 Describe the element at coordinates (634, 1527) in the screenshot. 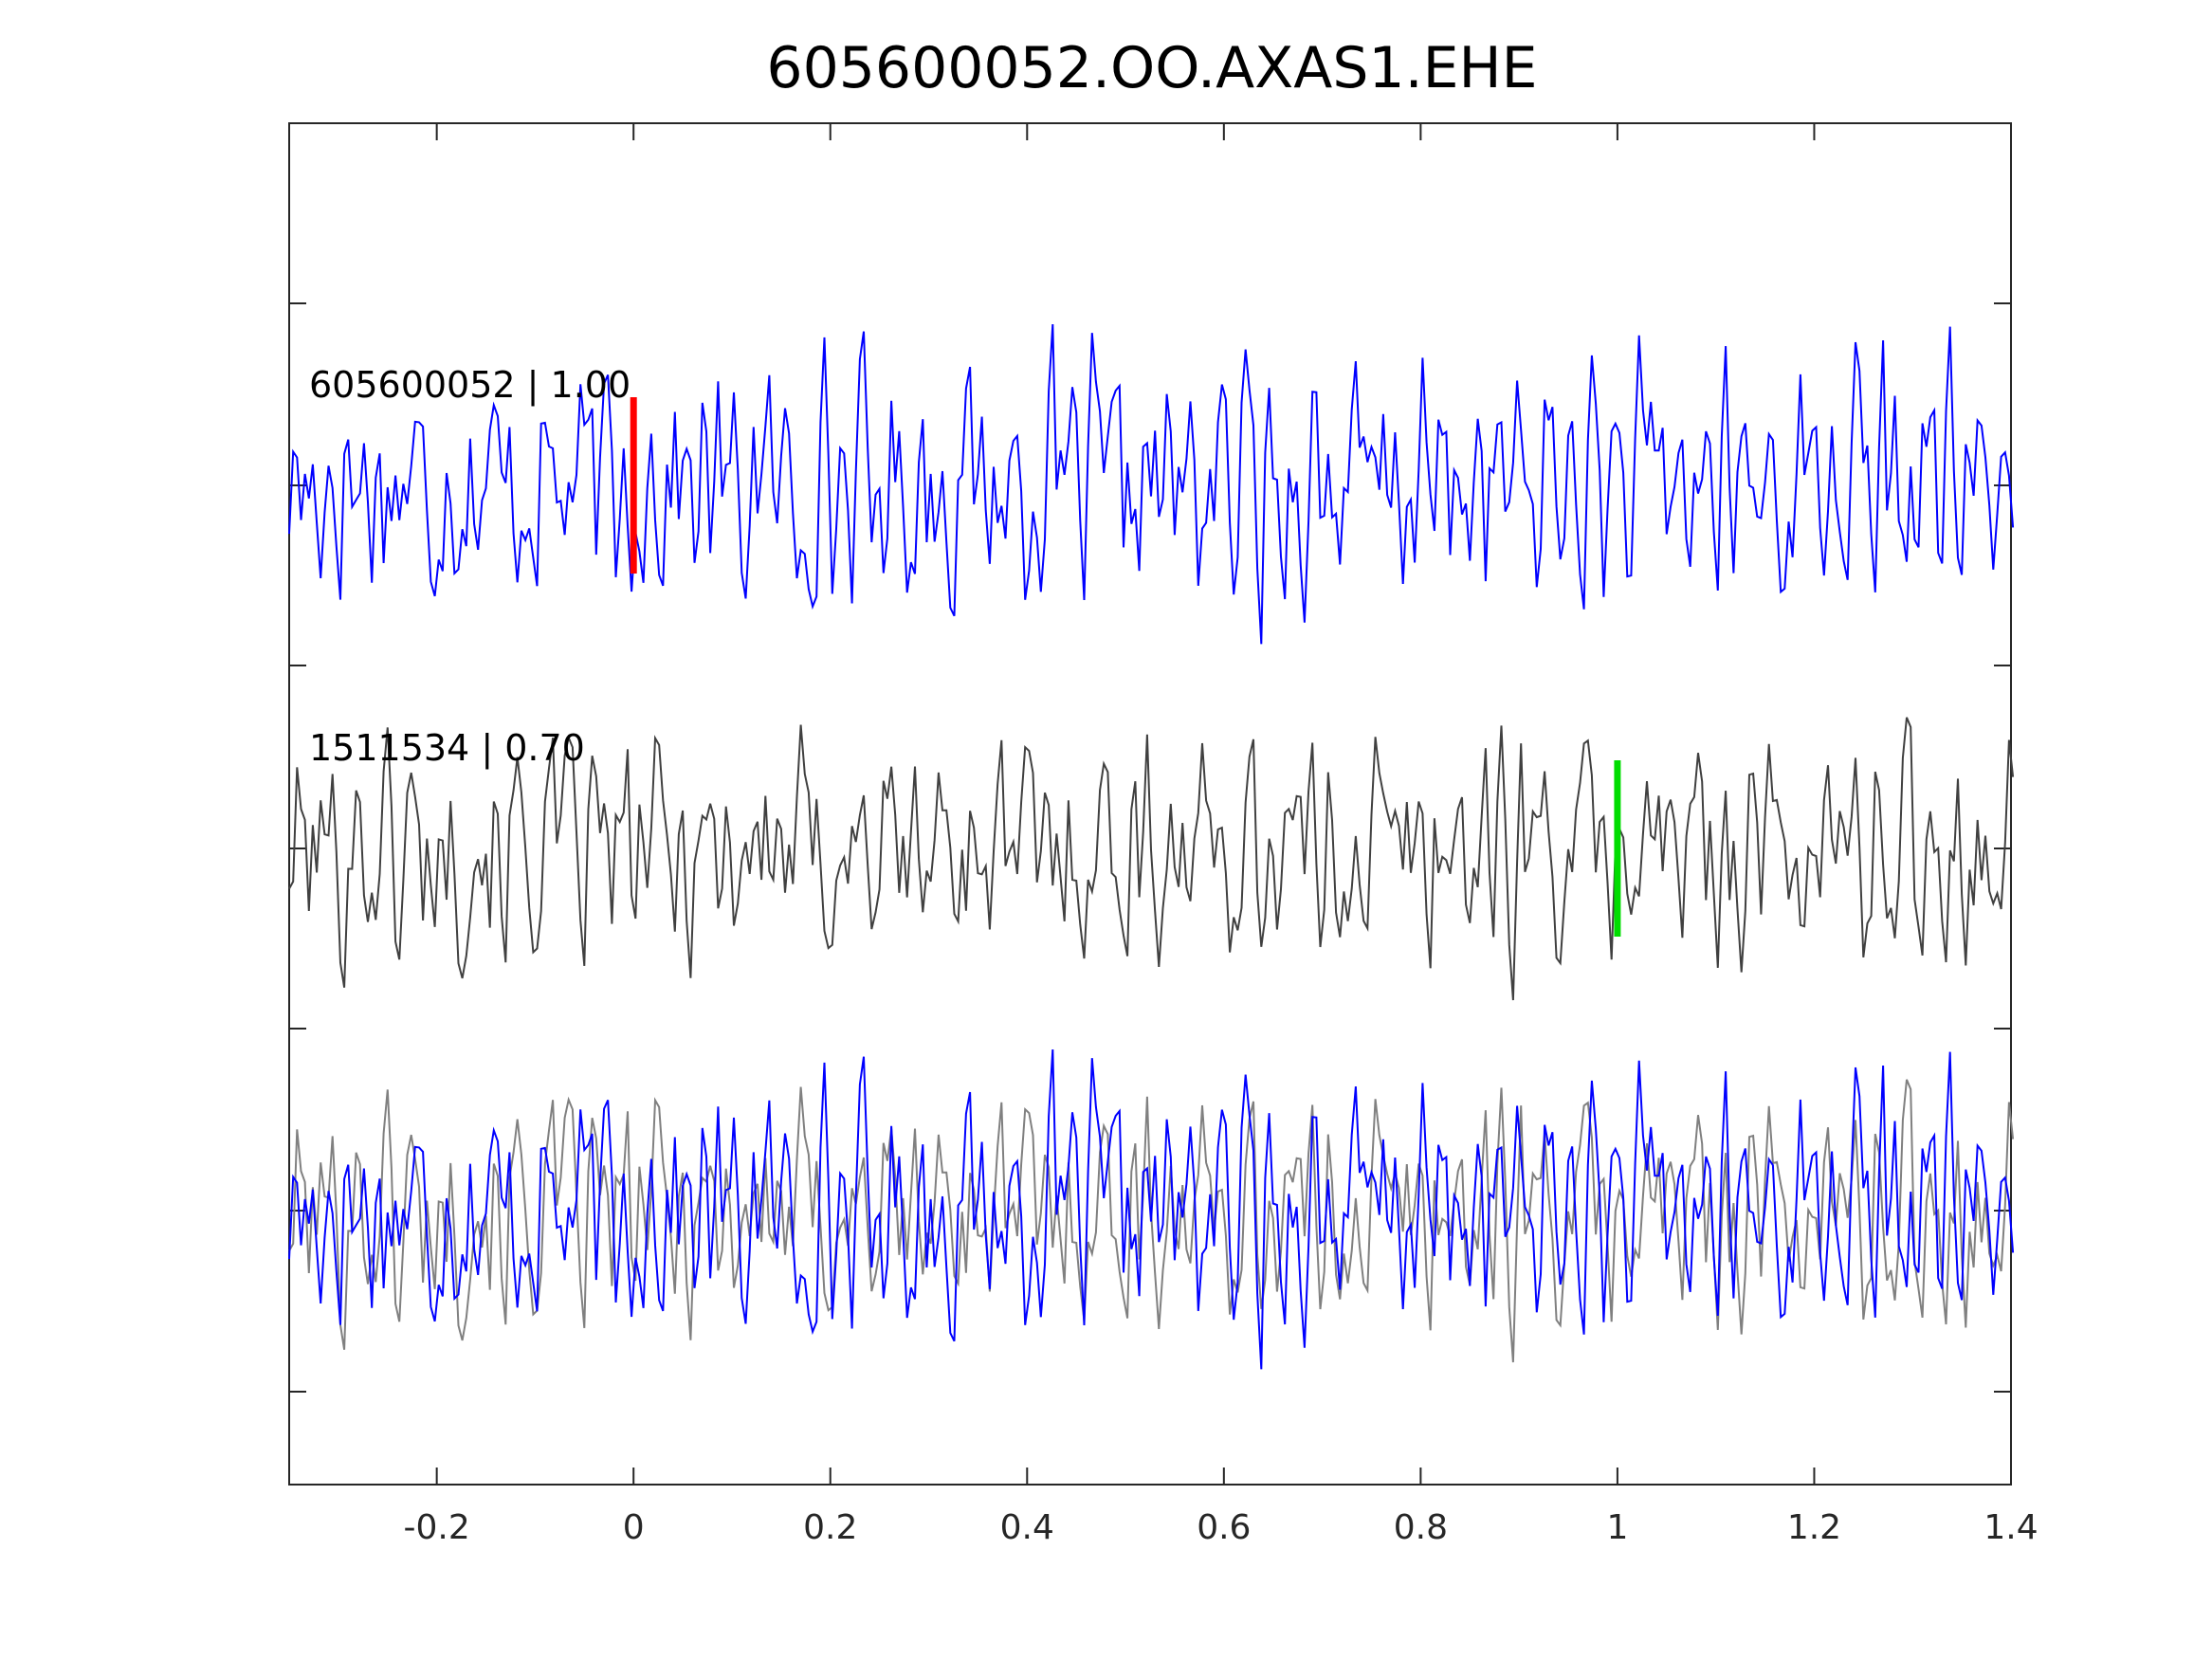

I see `x-tick-label: 0` at that location.